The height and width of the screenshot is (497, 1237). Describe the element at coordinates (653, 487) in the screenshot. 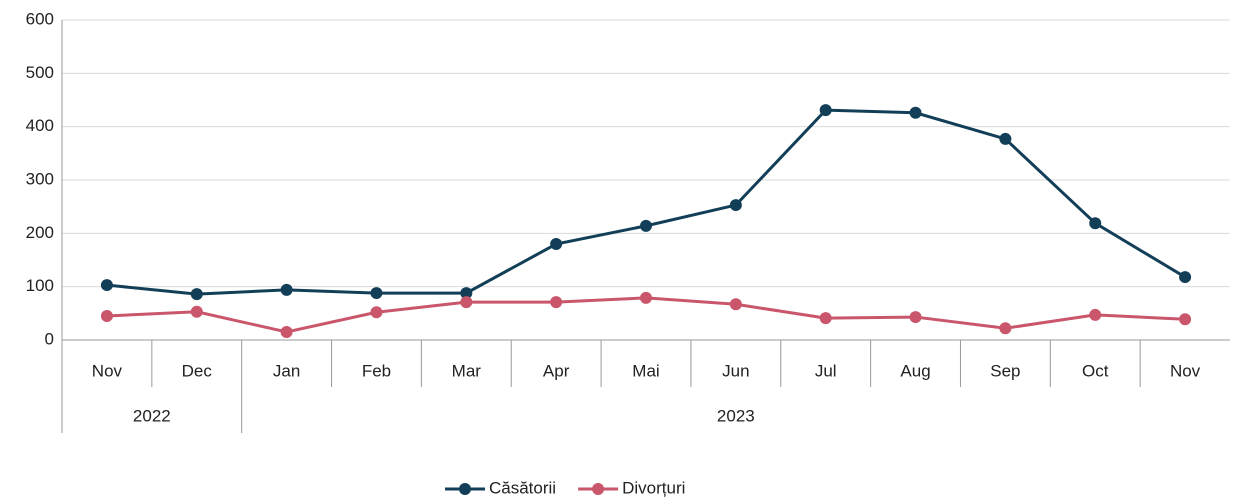

I see `legend-label: Divorțuri` at that location.